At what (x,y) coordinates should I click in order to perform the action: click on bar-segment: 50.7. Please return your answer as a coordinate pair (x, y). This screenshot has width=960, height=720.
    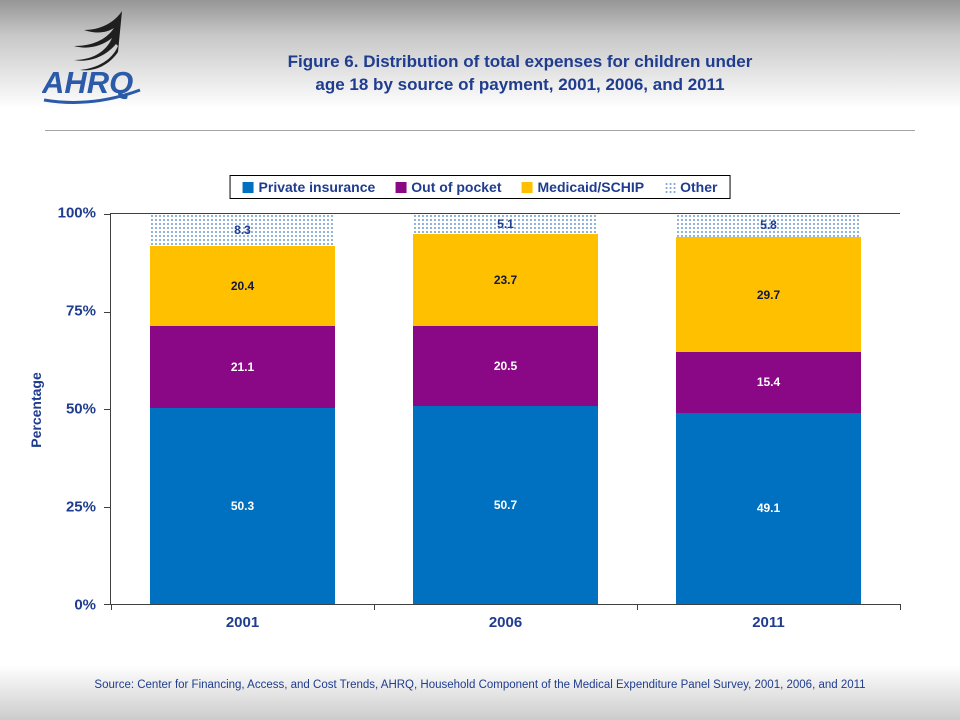
    Looking at the image, I should click on (505, 505).